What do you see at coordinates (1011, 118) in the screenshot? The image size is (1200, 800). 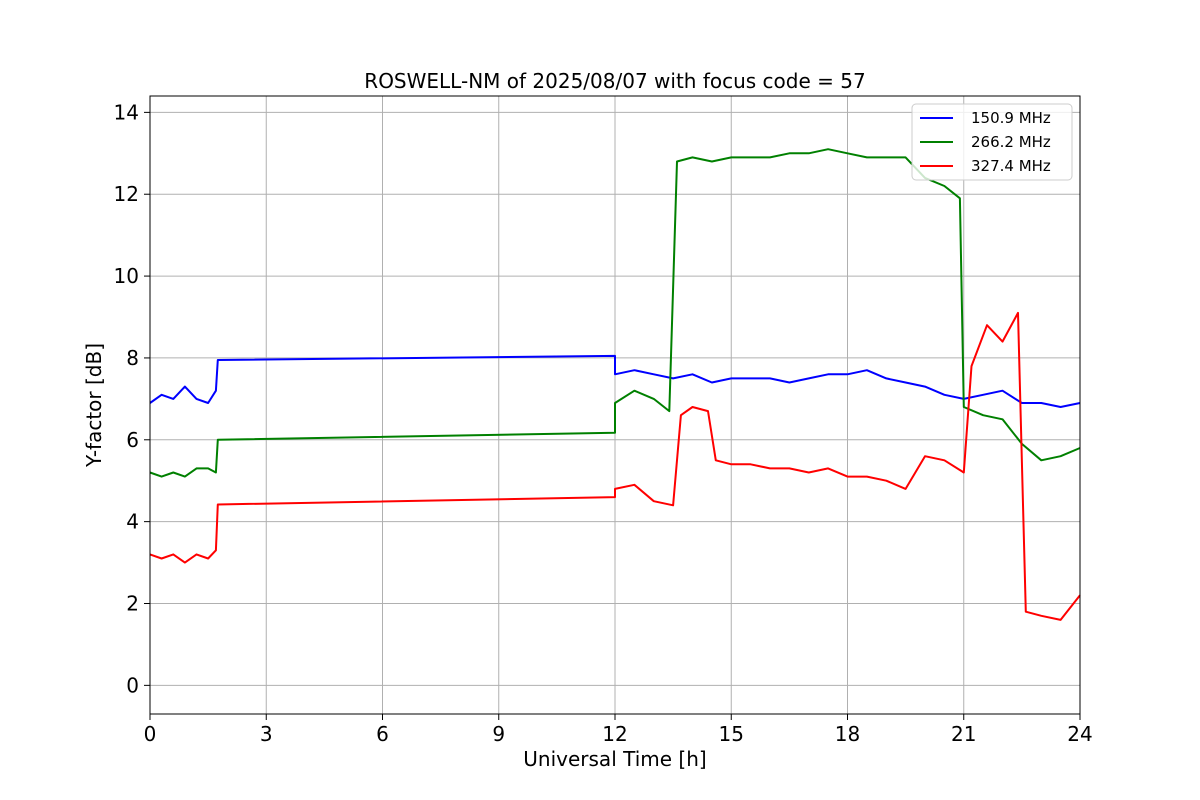 I see `legend-label-0: 150.9 MHz` at bounding box center [1011, 118].